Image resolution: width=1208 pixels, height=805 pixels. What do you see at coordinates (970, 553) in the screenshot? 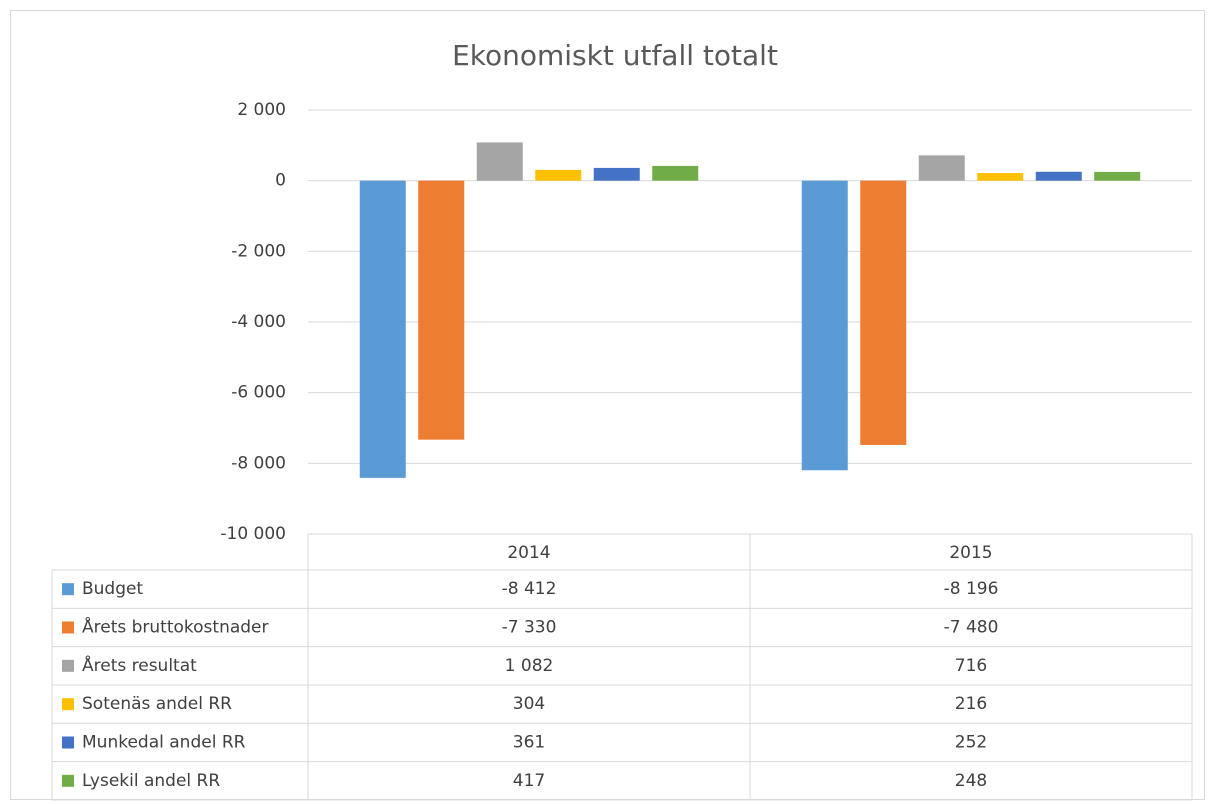
I see `table-header: 2015` at bounding box center [970, 553].